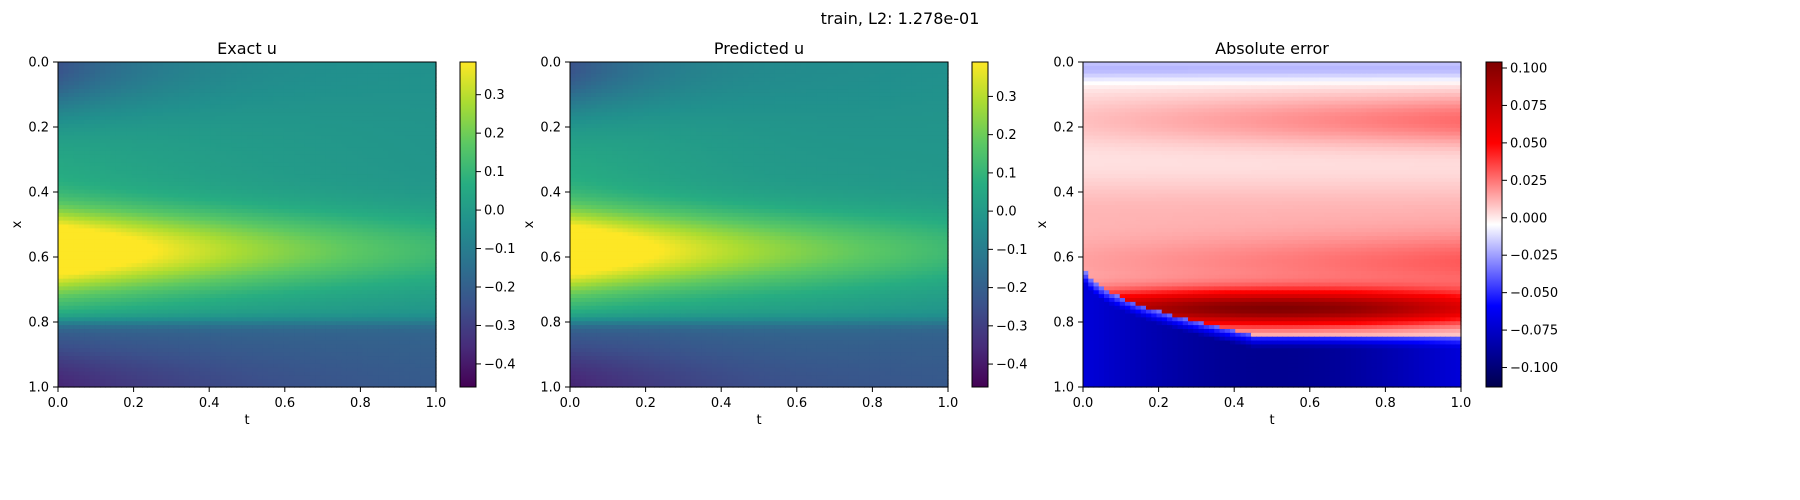  What do you see at coordinates (1528, 68) in the screenshot?
I see `colorbar-tick-label: 0.100` at bounding box center [1528, 68].